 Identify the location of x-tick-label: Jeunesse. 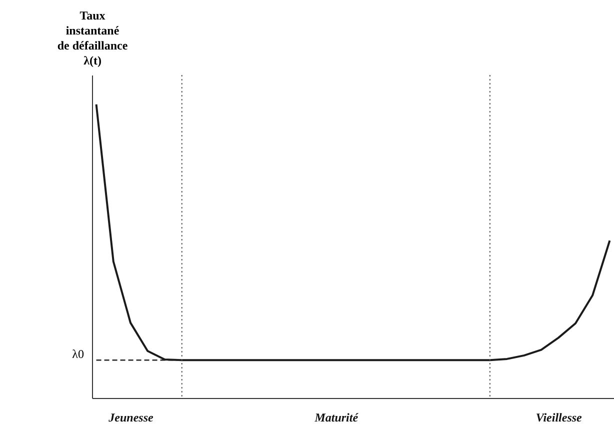
(131, 417).